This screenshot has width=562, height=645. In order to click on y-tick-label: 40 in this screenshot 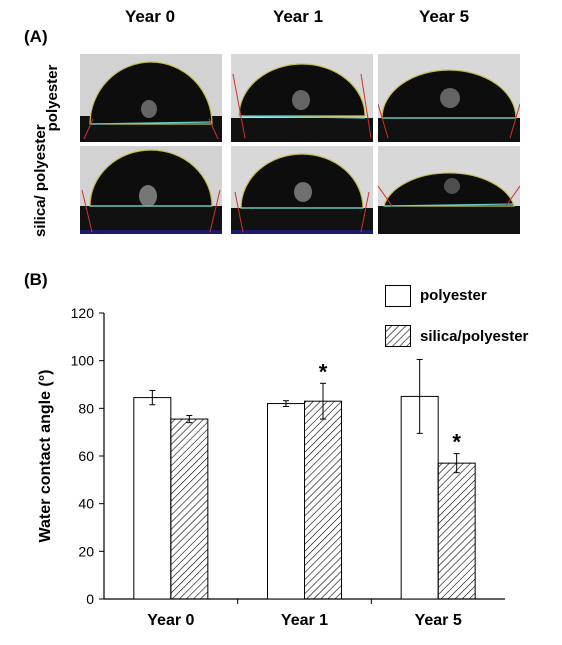, I will do `click(86, 504)`.